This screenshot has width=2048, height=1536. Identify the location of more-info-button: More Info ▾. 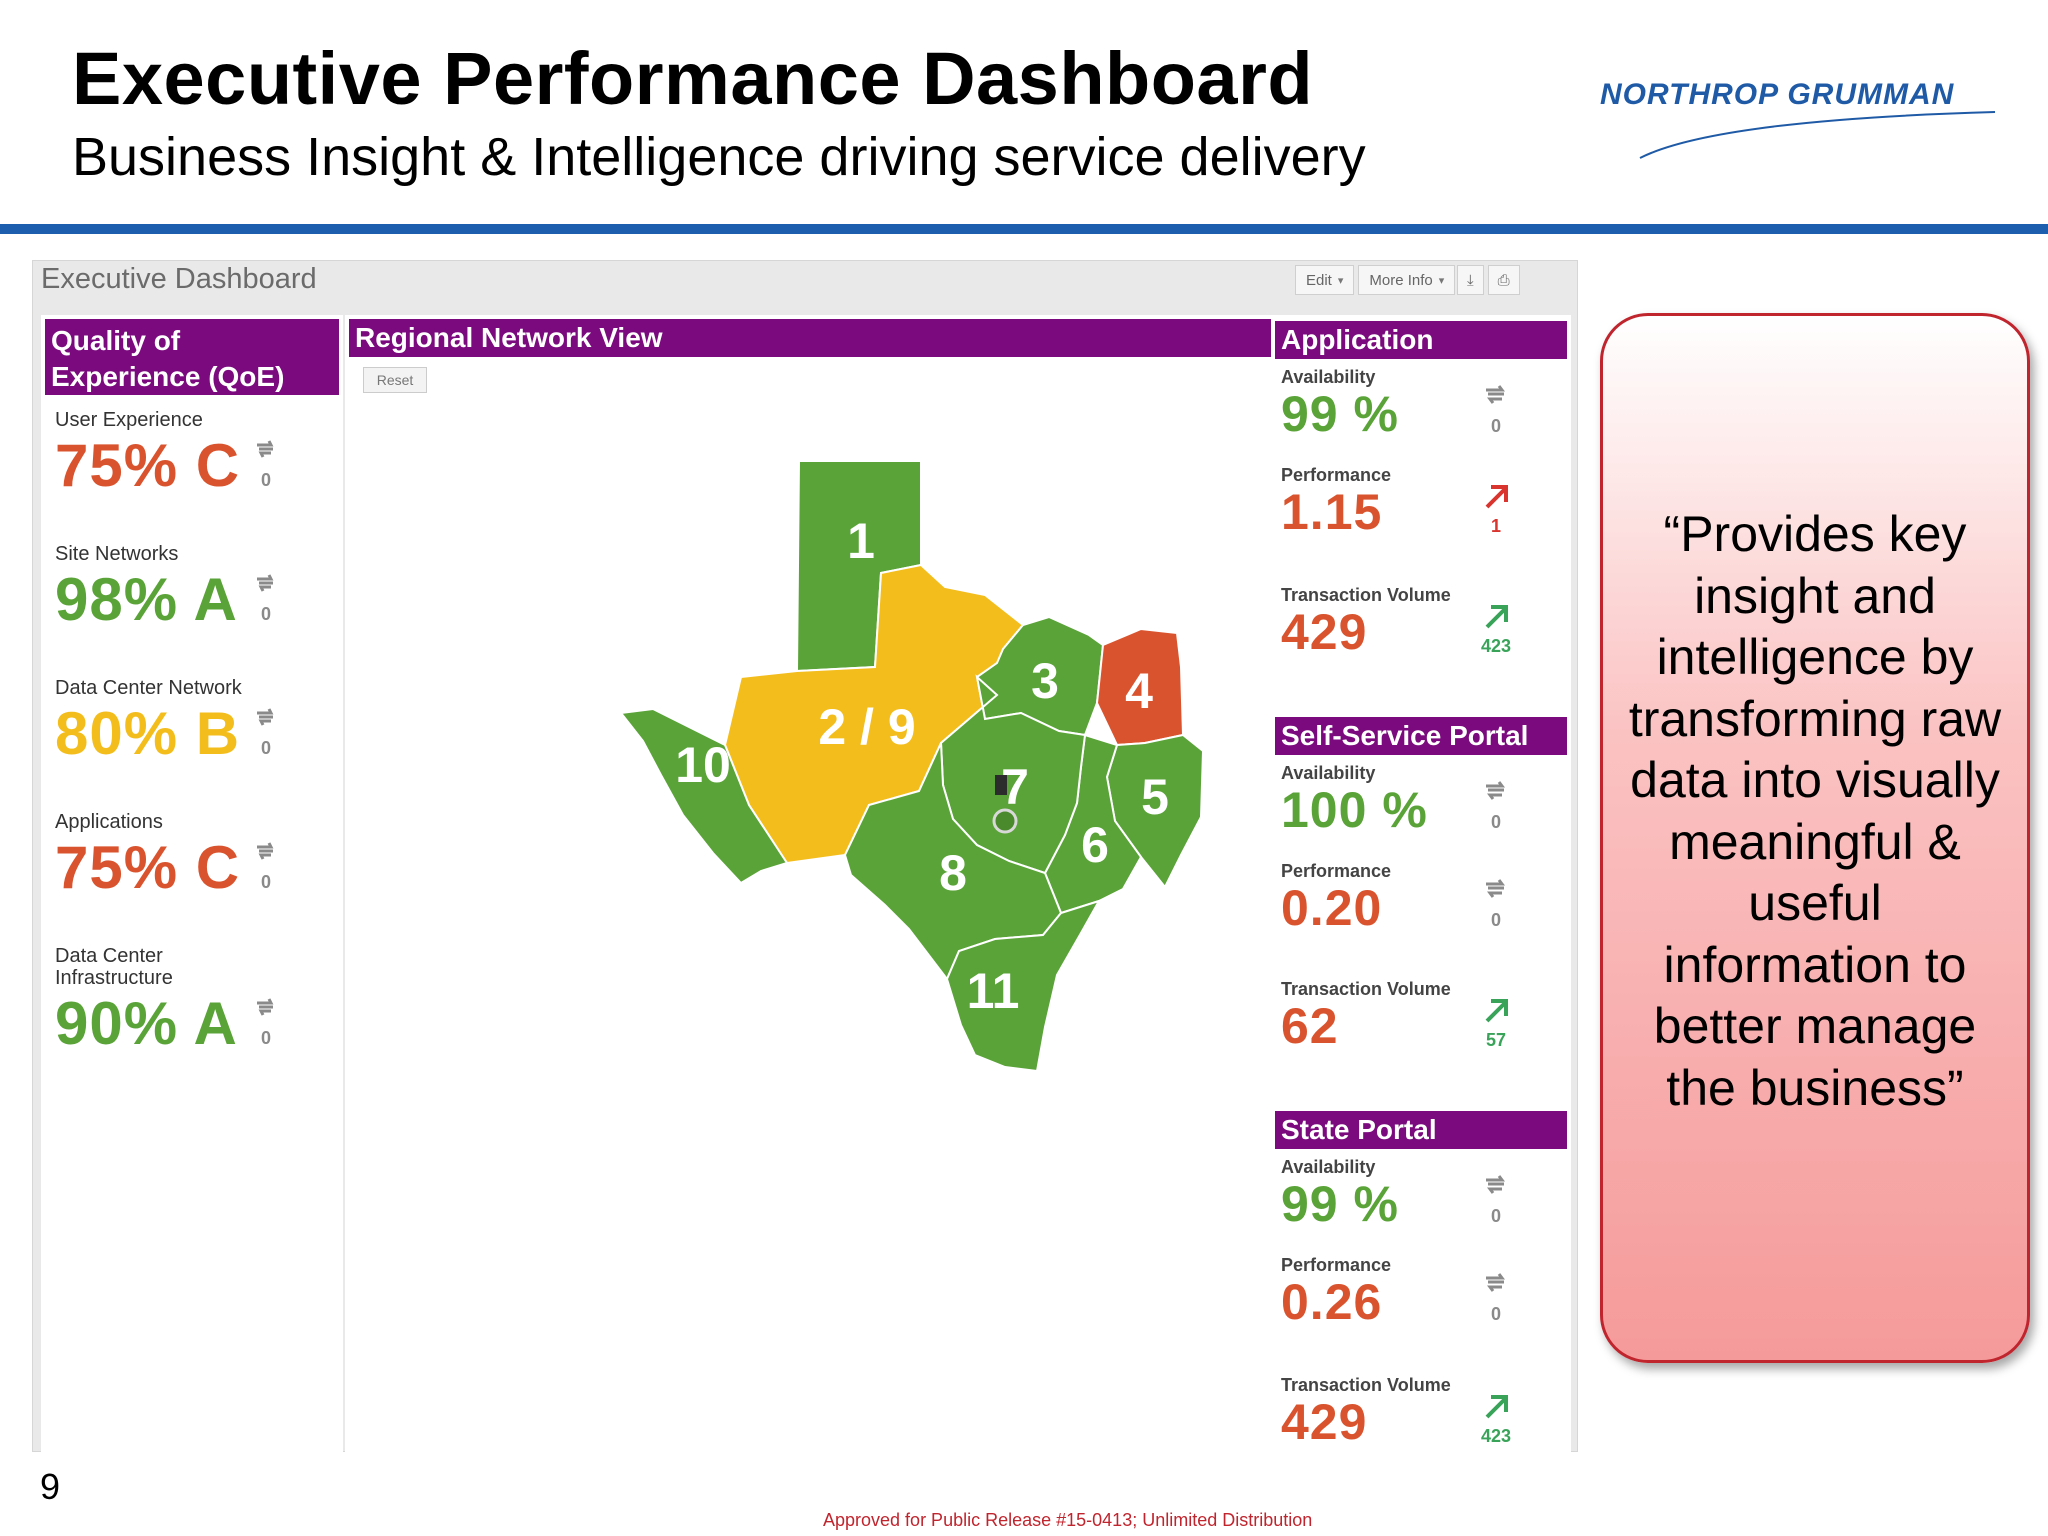
(1407, 280).